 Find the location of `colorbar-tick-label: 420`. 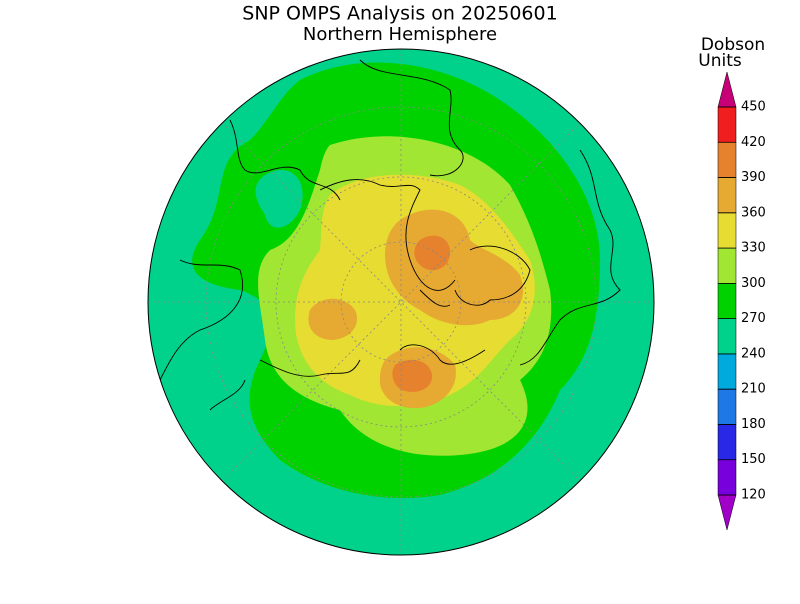

colorbar-tick-label: 420 is located at coordinates (753, 142).